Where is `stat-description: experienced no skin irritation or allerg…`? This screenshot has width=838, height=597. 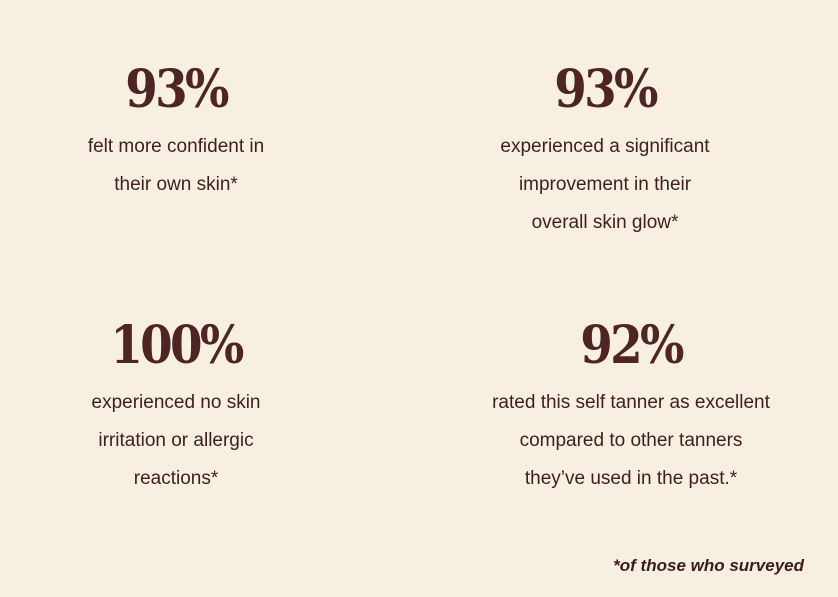
stat-description: experienced no skin irritation or allerg… is located at coordinates (176, 440).